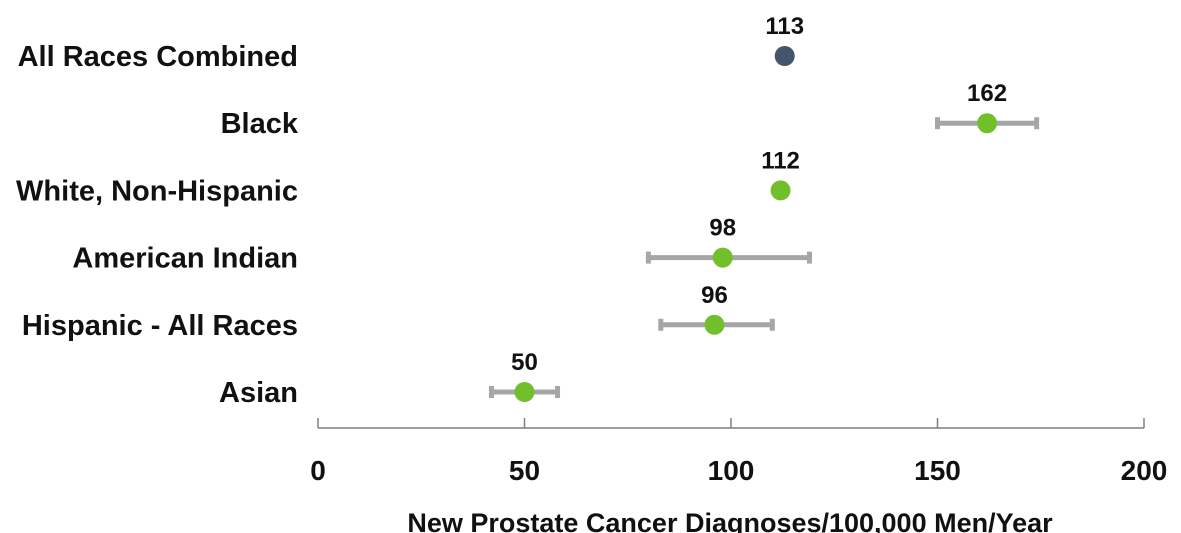  Describe the element at coordinates (784, 26) in the screenshot. I see `data-label: 113` at that location.